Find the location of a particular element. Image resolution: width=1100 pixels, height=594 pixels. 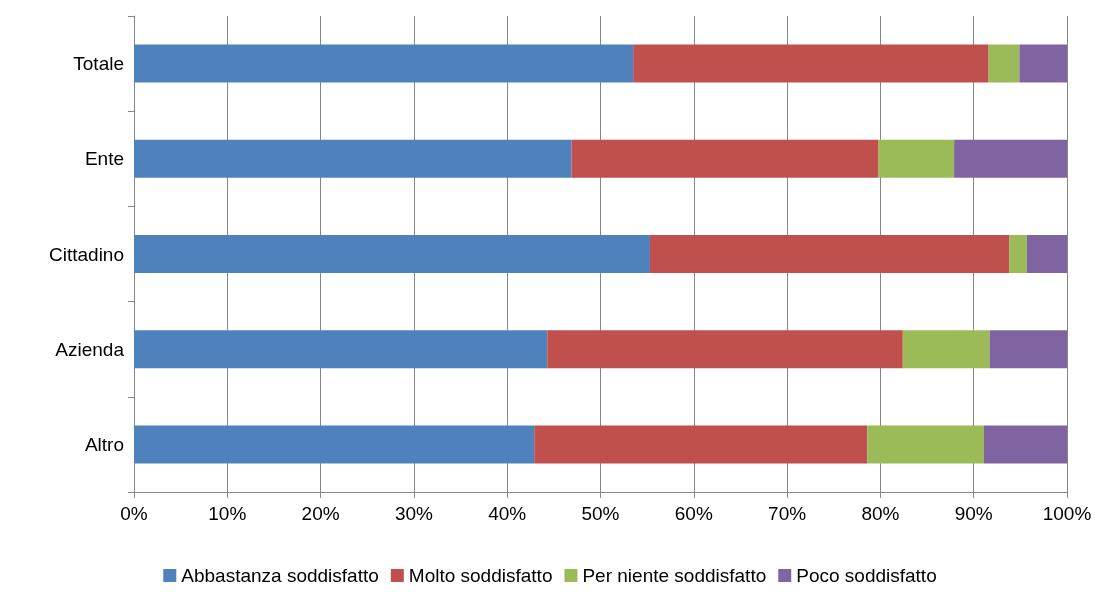

x-tick-label: 40% is located at coordinates (507, 513).